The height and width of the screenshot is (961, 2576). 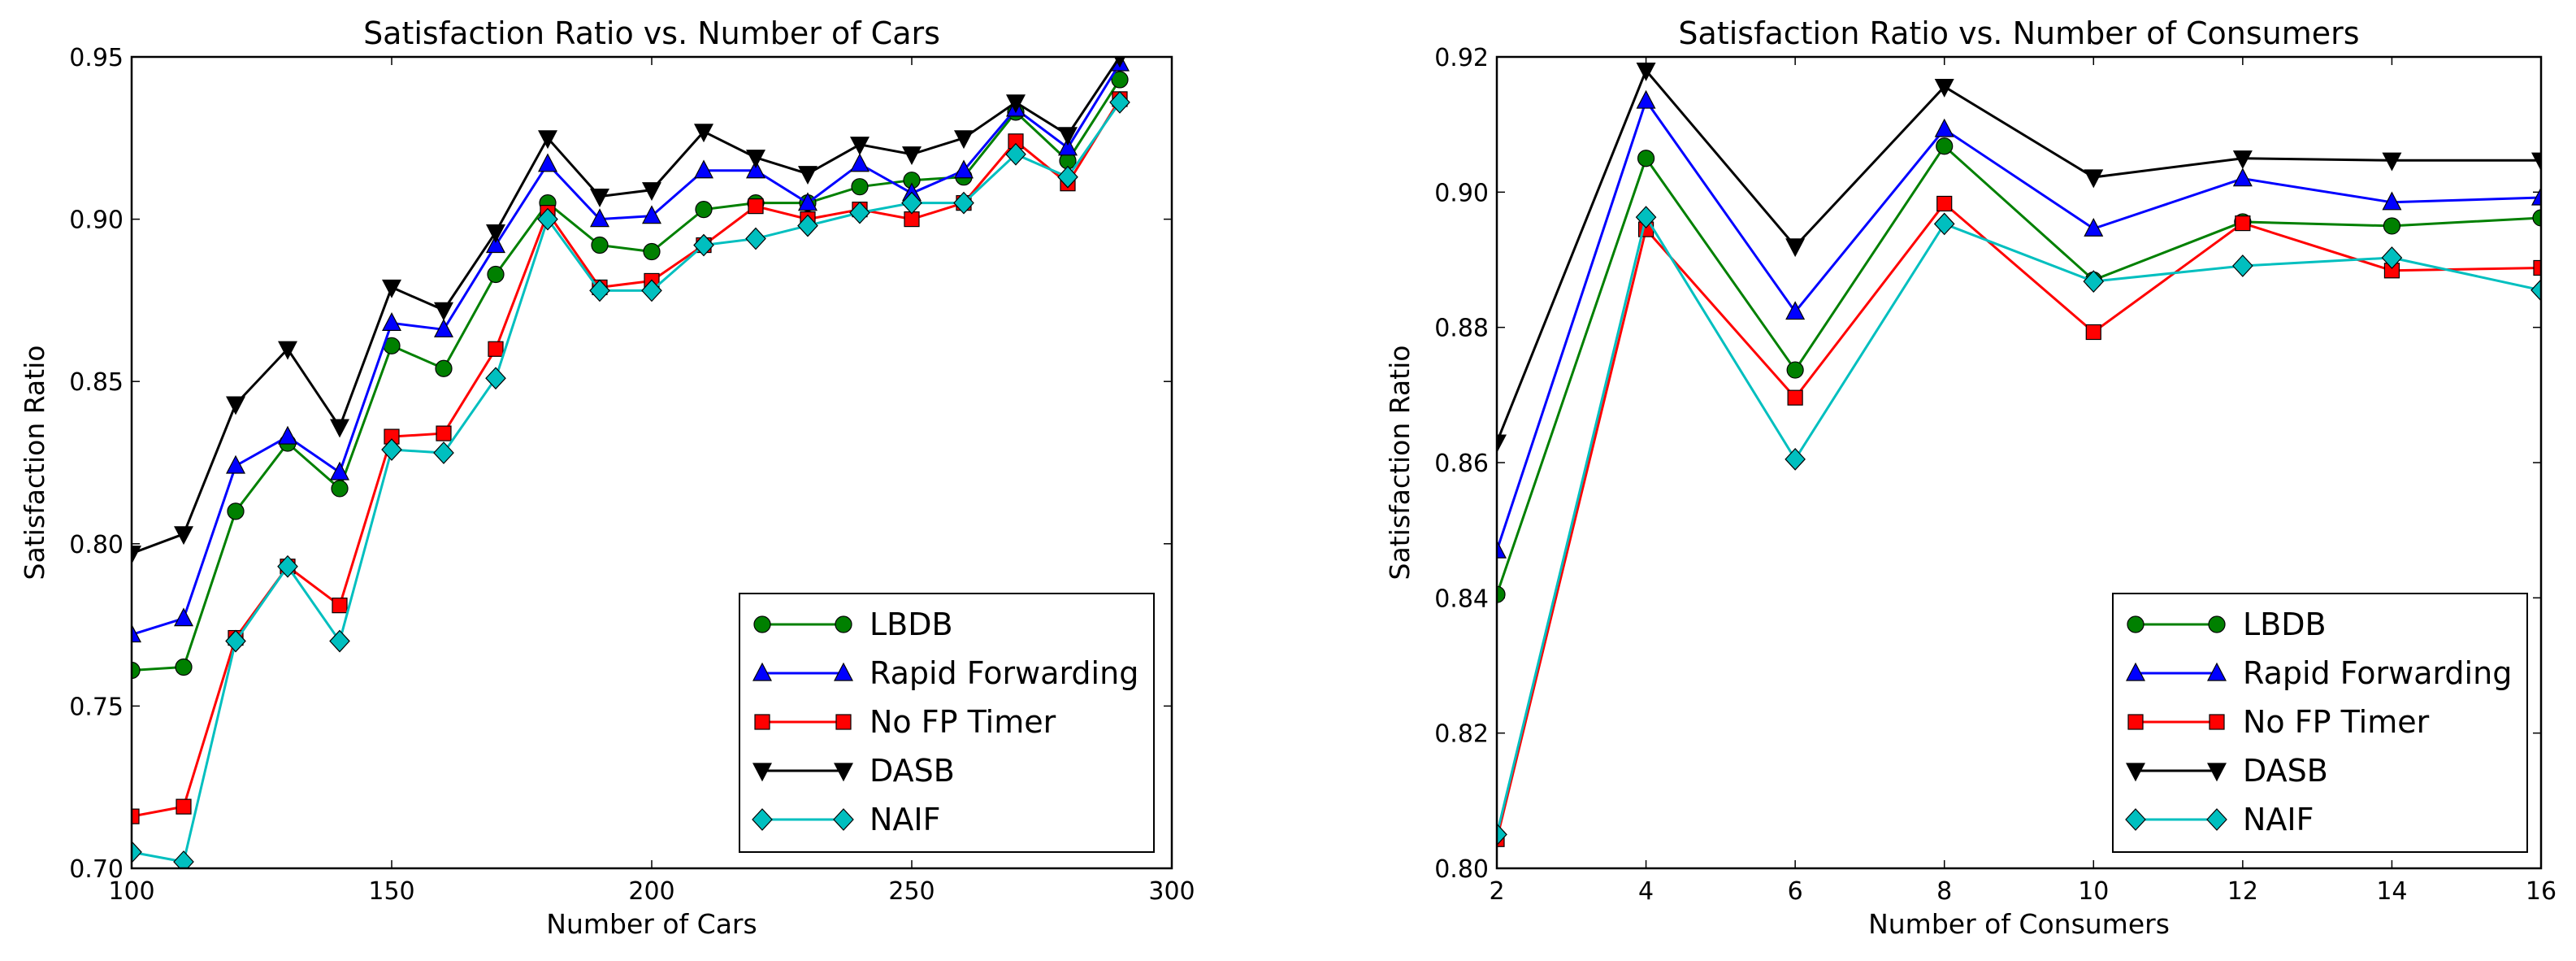 I want to click on chart-title: Satisfaction Ratio vs. Number of Cars, so click(x=651, y=33).